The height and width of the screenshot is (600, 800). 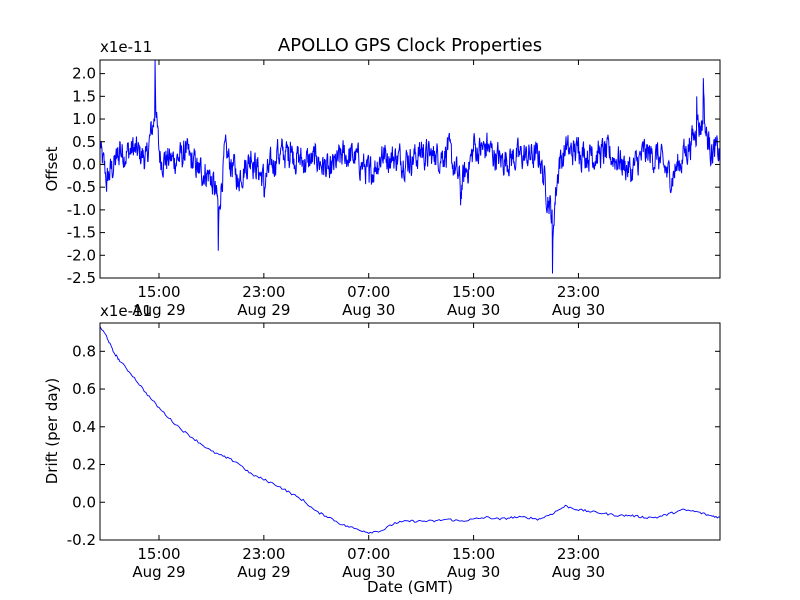 I want to click on drift-y-tick-label: -0.2, so click(x=81, y=540).